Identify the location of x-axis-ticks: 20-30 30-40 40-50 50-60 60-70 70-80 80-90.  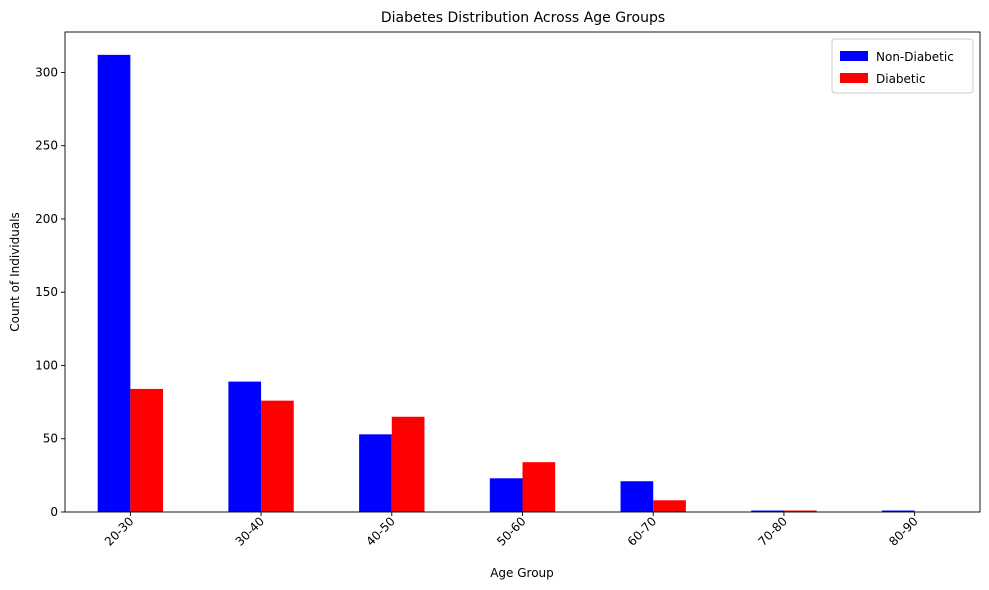
(511, 530).